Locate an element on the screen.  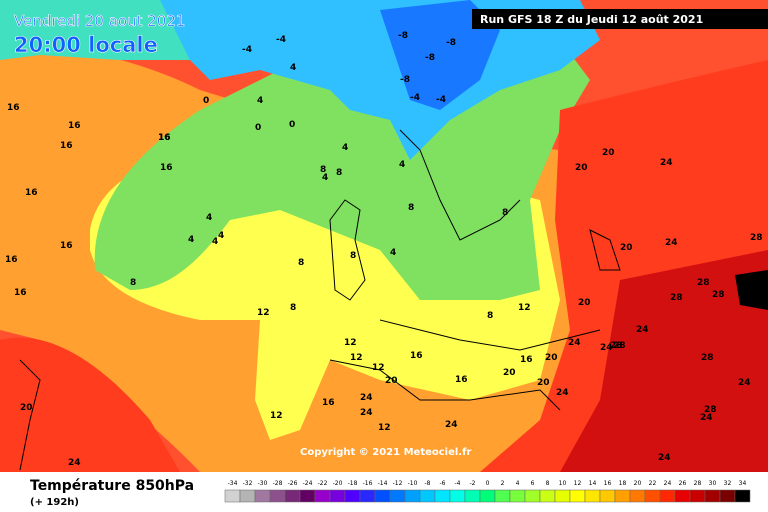
legend-label: 16 is located at coordinates (608, 483).